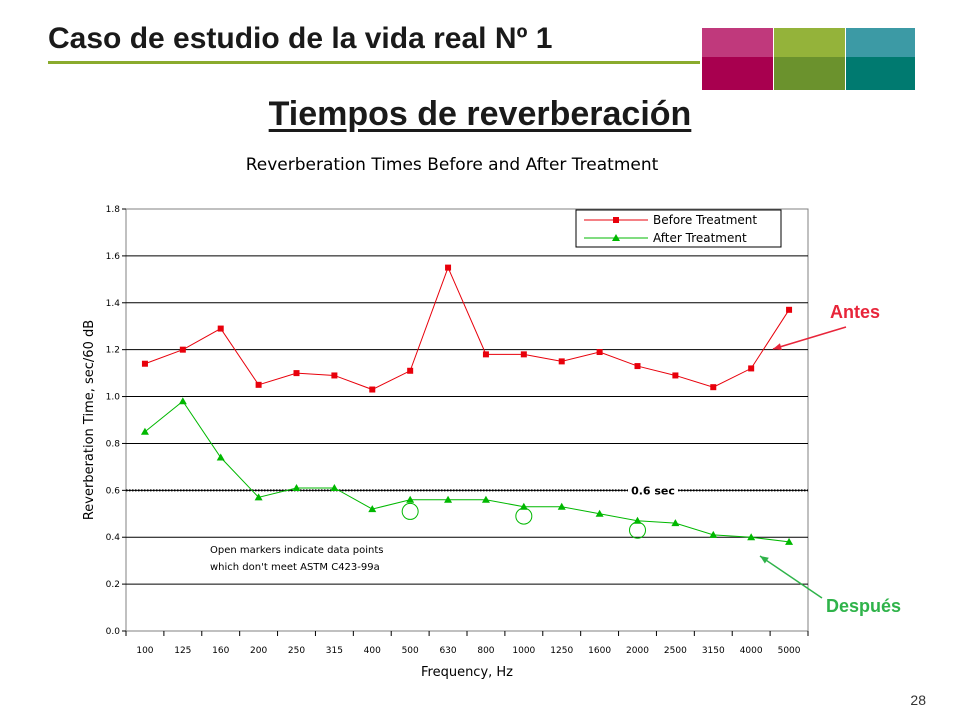 The image size is (960, 720). Describe the element at coordinates (864, 606) in the screenshot. I see `after-annotation-label: Después` at that location.